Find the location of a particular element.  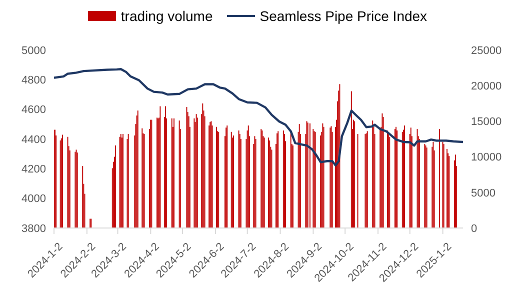

y2-tick-label: 10000 is located at coordinates (486, 158).